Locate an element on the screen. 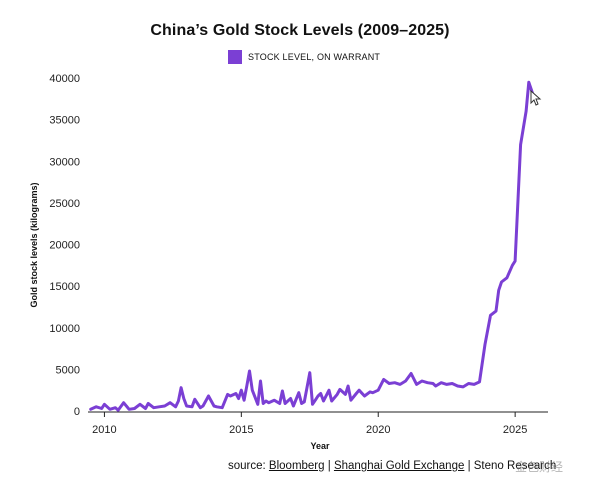  y-tick-label: 10000 is located at coordinates (64, 329).